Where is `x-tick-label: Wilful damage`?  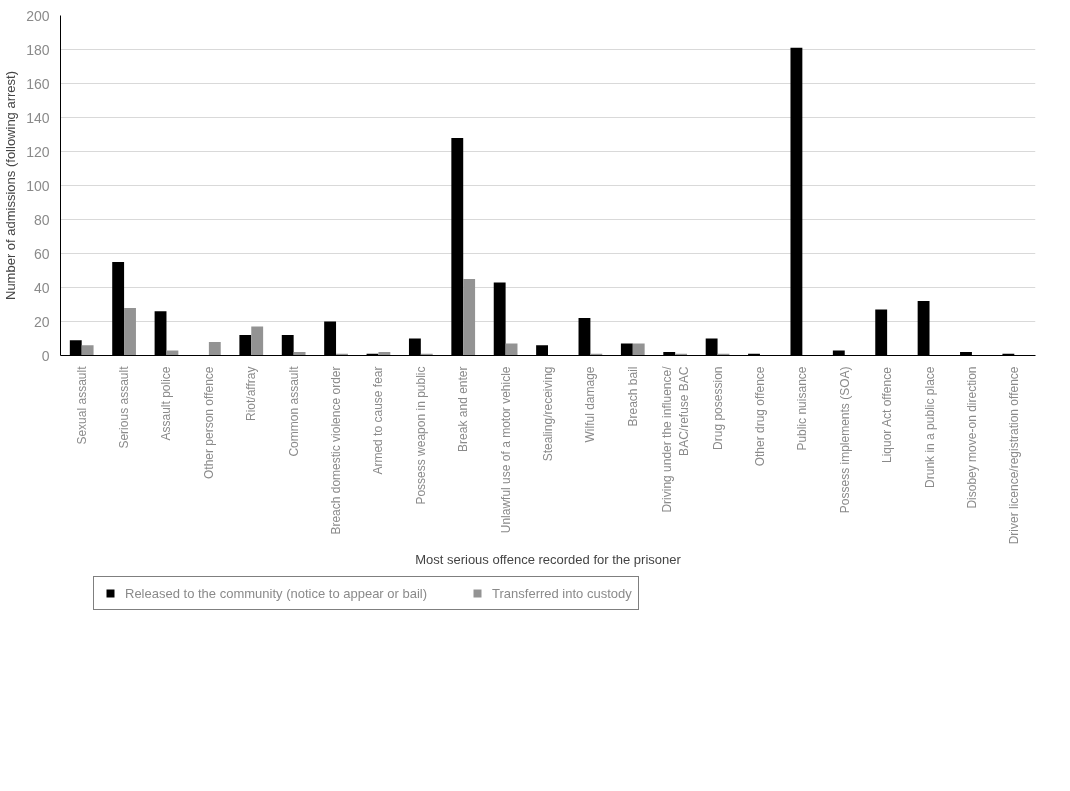 x-tick-label: Wilful damage is located at coordinates (590, 404).